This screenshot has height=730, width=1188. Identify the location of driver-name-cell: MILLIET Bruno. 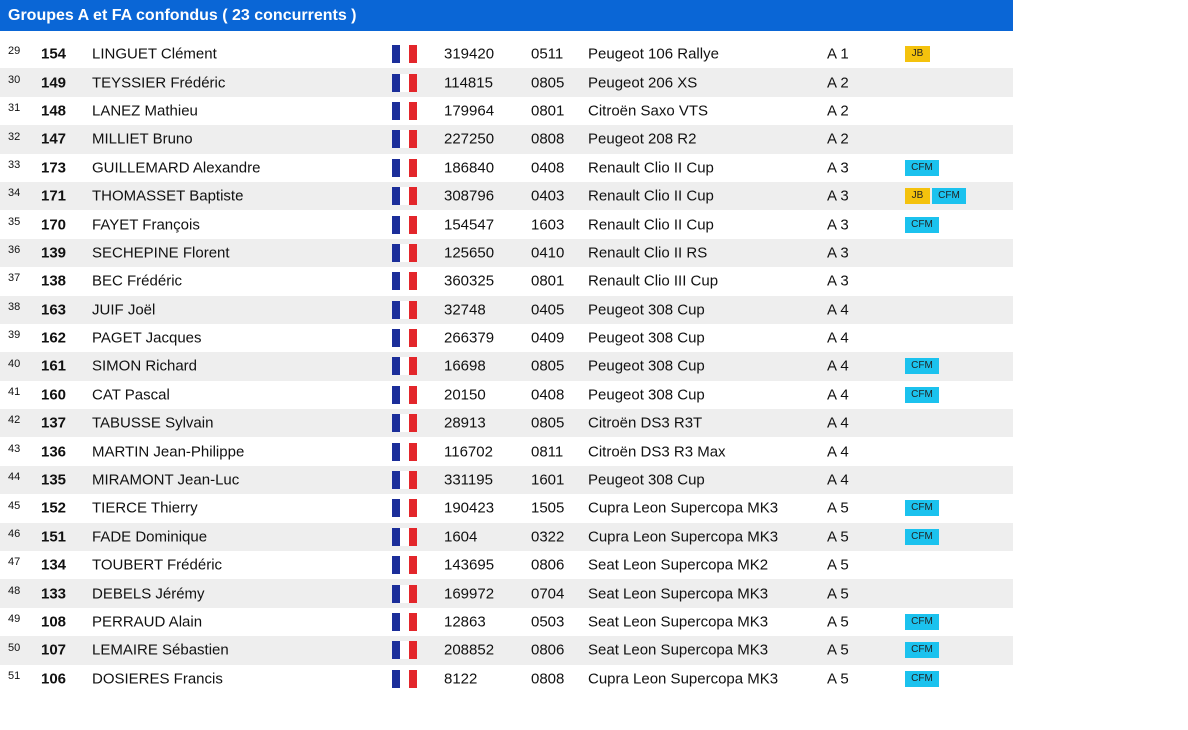
(142, 139).